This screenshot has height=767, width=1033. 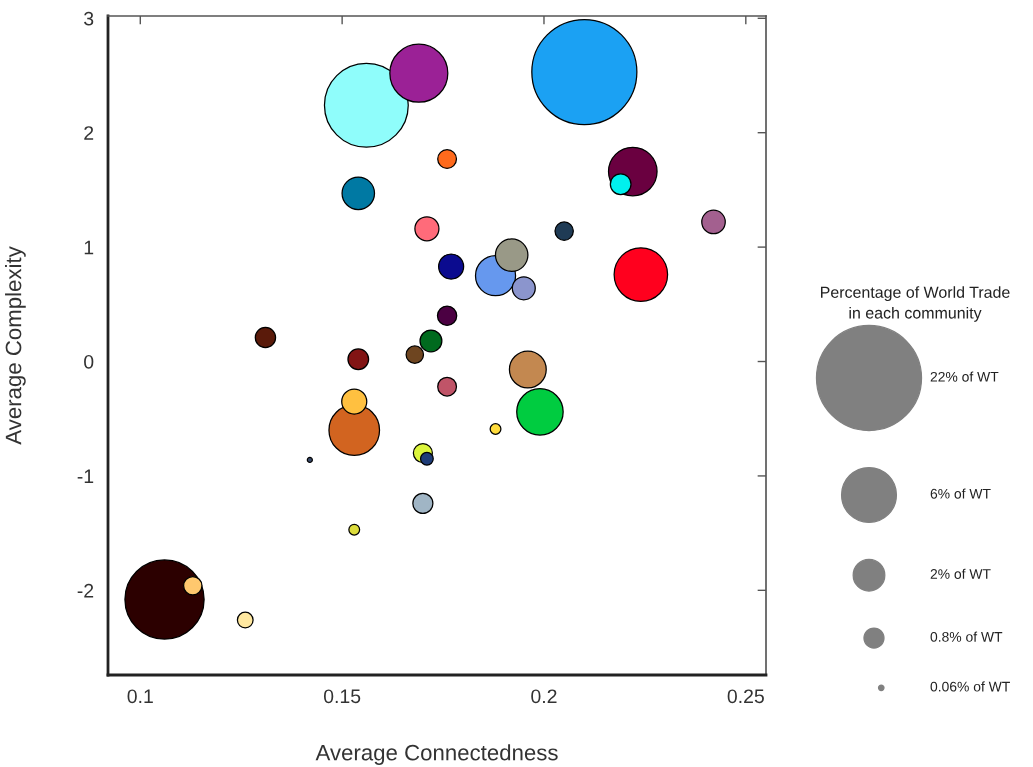 I want to click on legend-label: 0.8% of WT, so click(x=966, y=636).